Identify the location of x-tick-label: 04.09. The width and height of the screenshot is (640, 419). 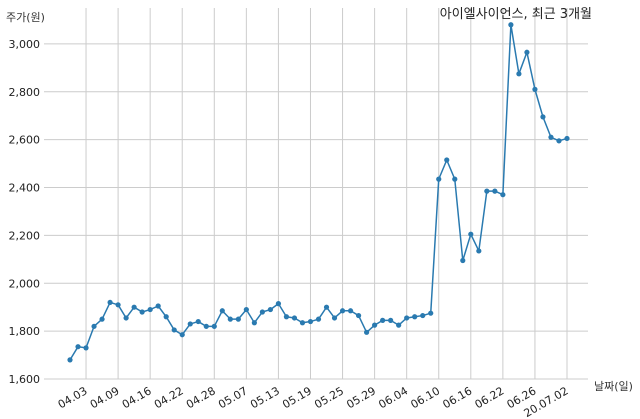
(105, 397).